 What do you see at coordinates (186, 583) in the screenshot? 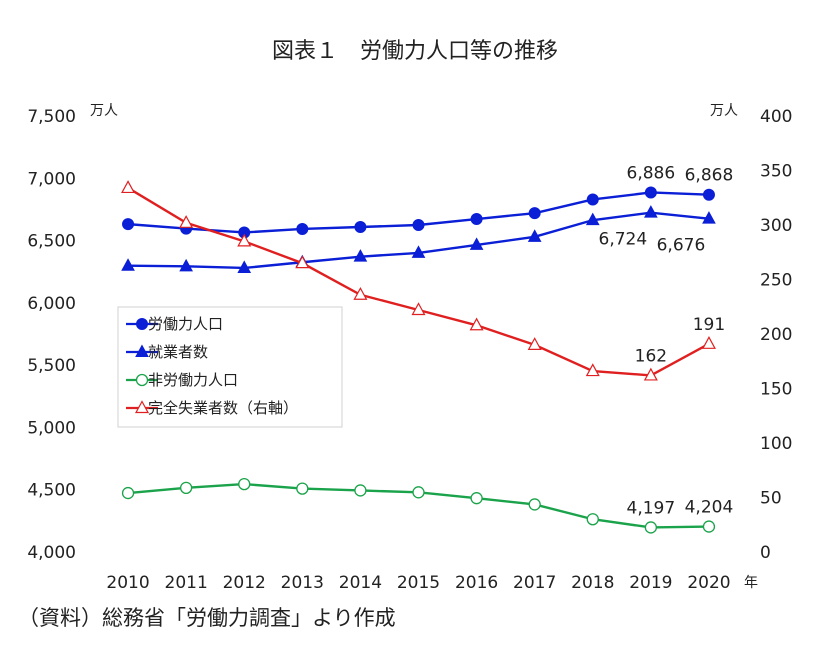
I see `x-tick-label: 2011` at bounding box center [186, 583].